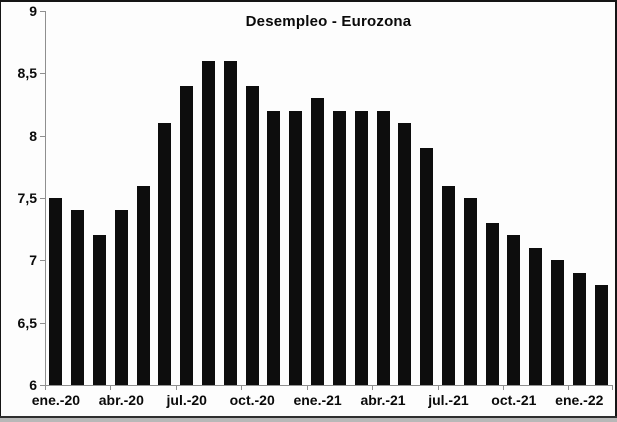 Image resolution: width=617 pixels, height=422 pixels. What do you see at coordinates (33, 11) in the screenshot?
I see `y-tick-label: 9` at bounding box center [33, 11].